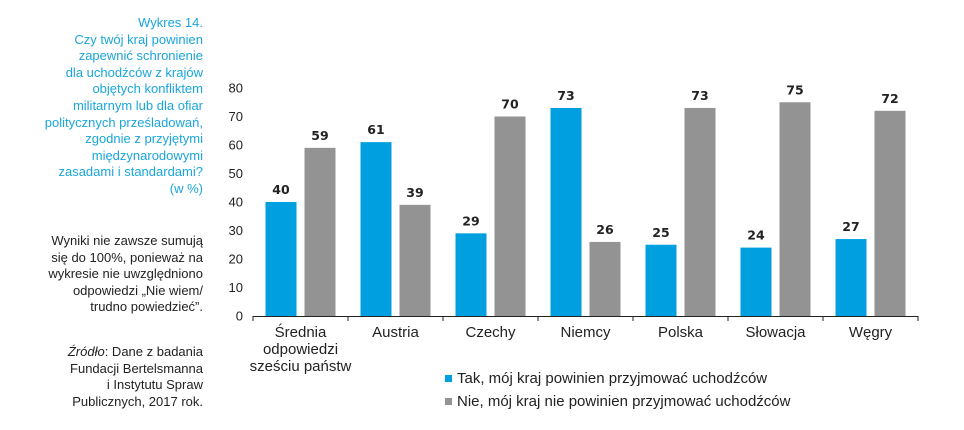  I want to click on x-category-label-line: Średnia, so click(301, 332).